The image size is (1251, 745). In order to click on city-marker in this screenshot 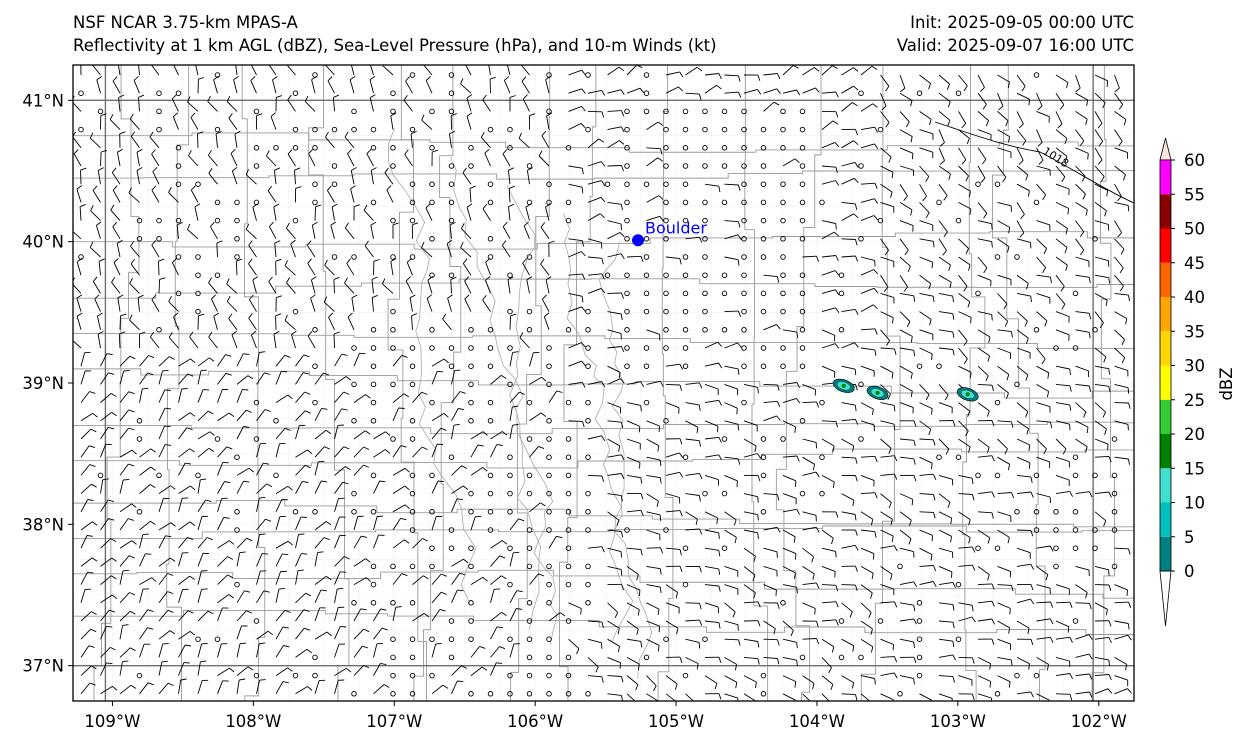, I will do `click(638, 240)`.